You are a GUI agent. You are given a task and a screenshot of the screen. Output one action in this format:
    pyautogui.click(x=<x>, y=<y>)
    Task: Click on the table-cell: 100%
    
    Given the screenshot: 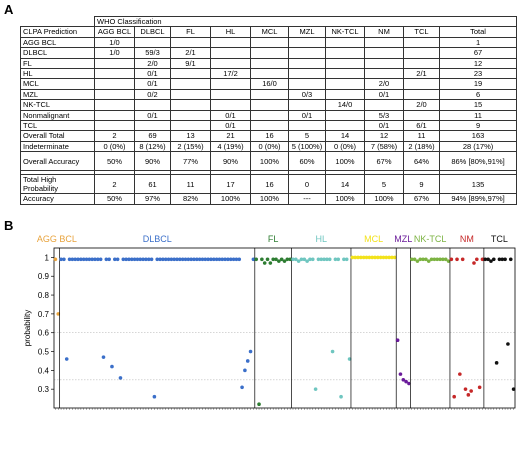 What is the action you would take?
    pyautogui.click(x=269, y=199)
    